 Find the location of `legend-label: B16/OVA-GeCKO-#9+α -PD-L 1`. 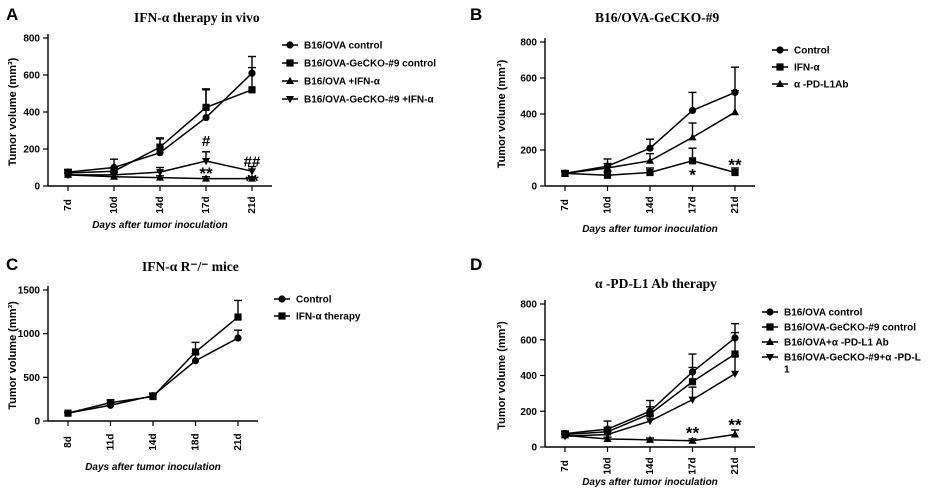

legend-label: B16/OVA-GeCKO-#9+α -PD-L 1 is located at coordinates (852, 364).